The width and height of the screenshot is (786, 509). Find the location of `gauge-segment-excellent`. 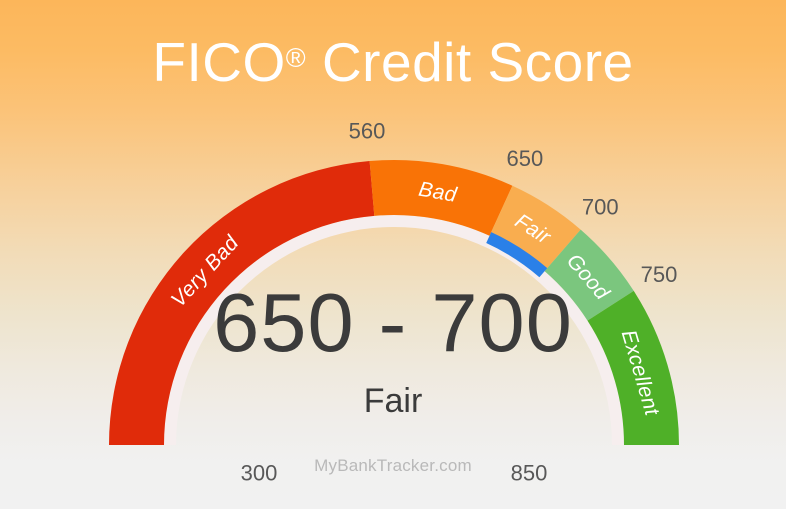

gauge-segment-excellent is located at coordinates (633, 367).